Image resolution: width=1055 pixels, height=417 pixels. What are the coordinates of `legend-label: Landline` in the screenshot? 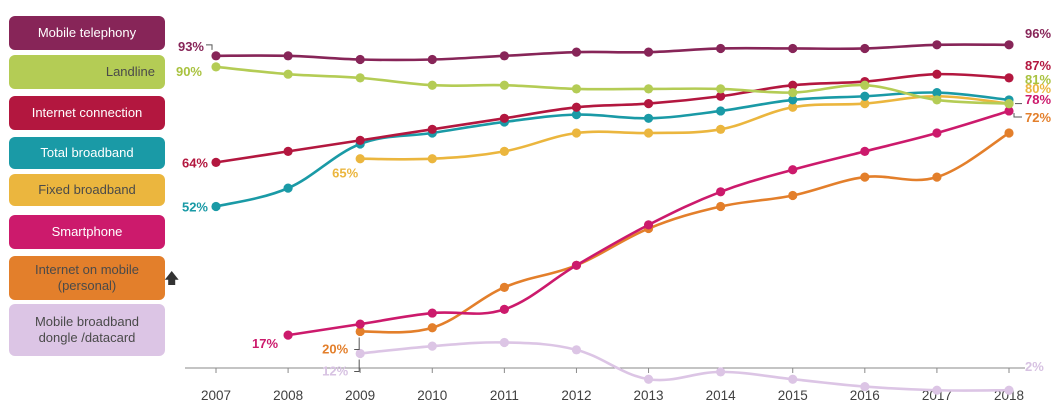 It's located at (130, 71).